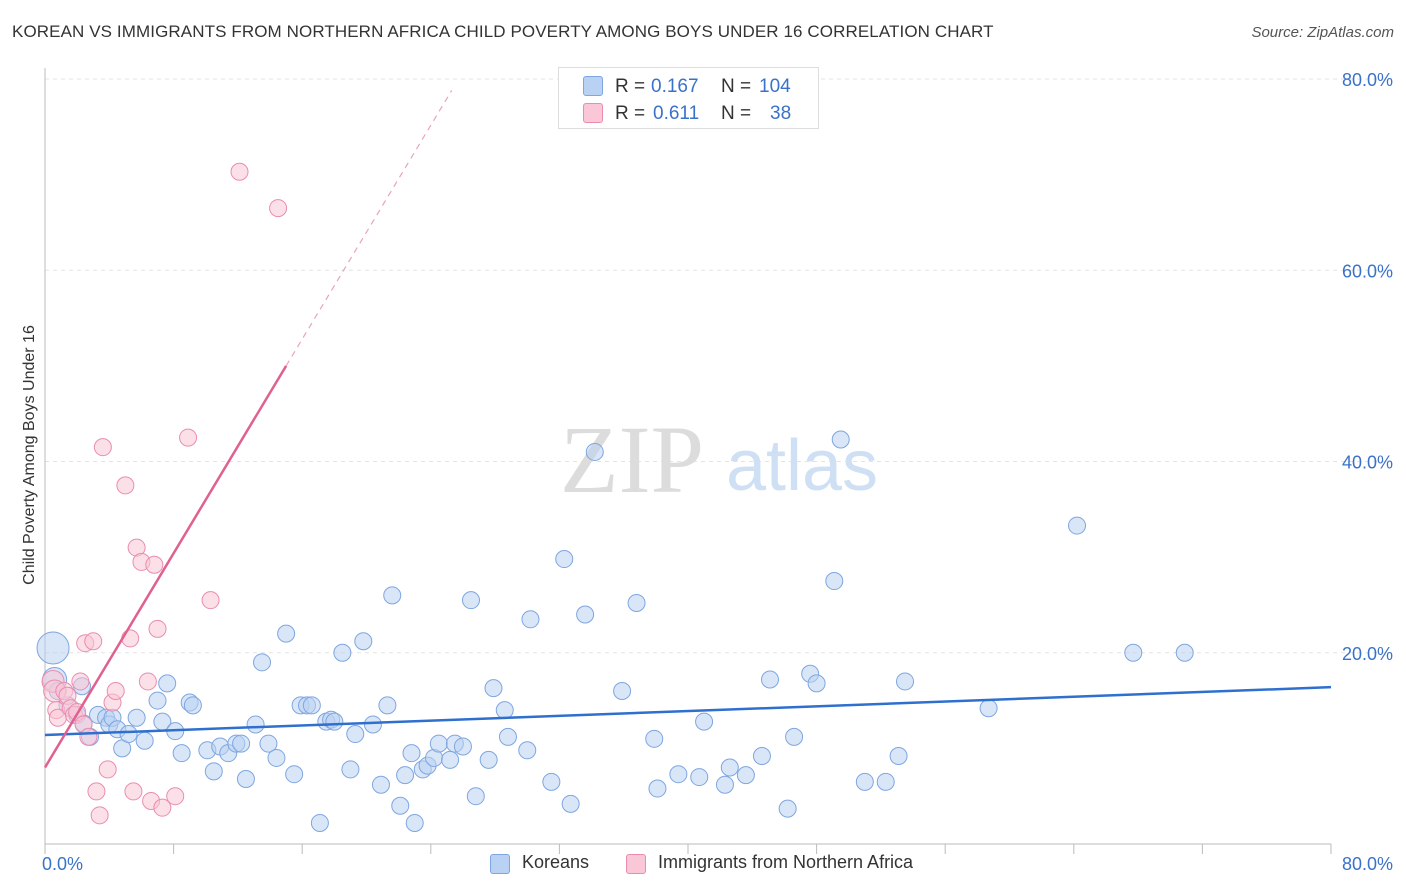 The height and width of the screenshot is (892, 1406). I want to click on legend-swatch-pink, so click(593, 113).